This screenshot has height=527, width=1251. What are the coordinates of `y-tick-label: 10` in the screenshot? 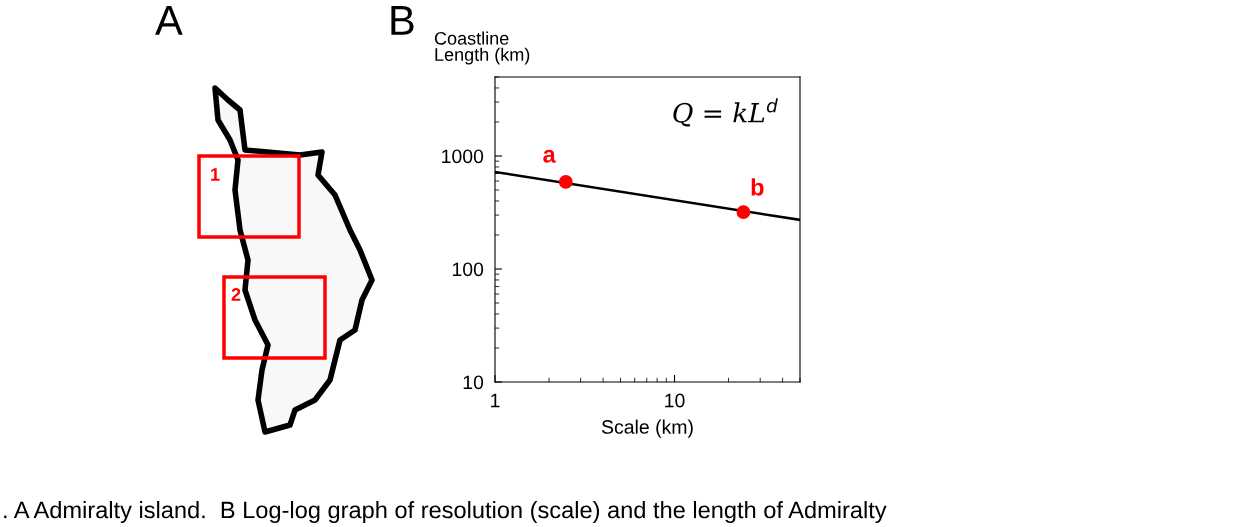 It's located at (473, 382).